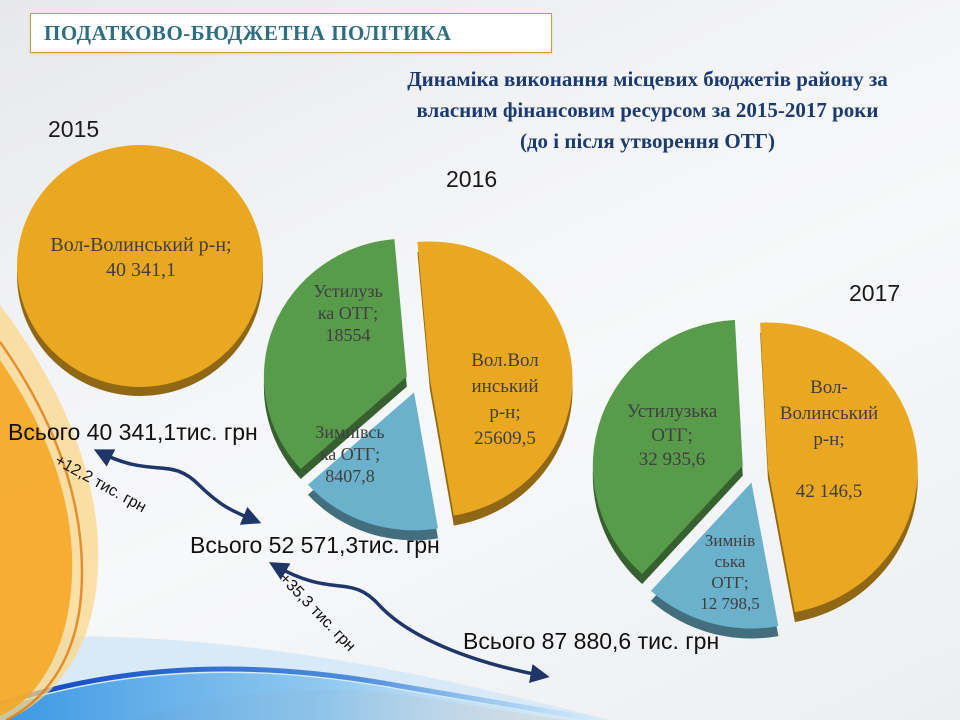 This screenshot has height=720, width=960. Describe the element at coordinates (315, 545) in the screenshot. I see `total-label-2016: Всього 52 571,3тис. грн` at that location.